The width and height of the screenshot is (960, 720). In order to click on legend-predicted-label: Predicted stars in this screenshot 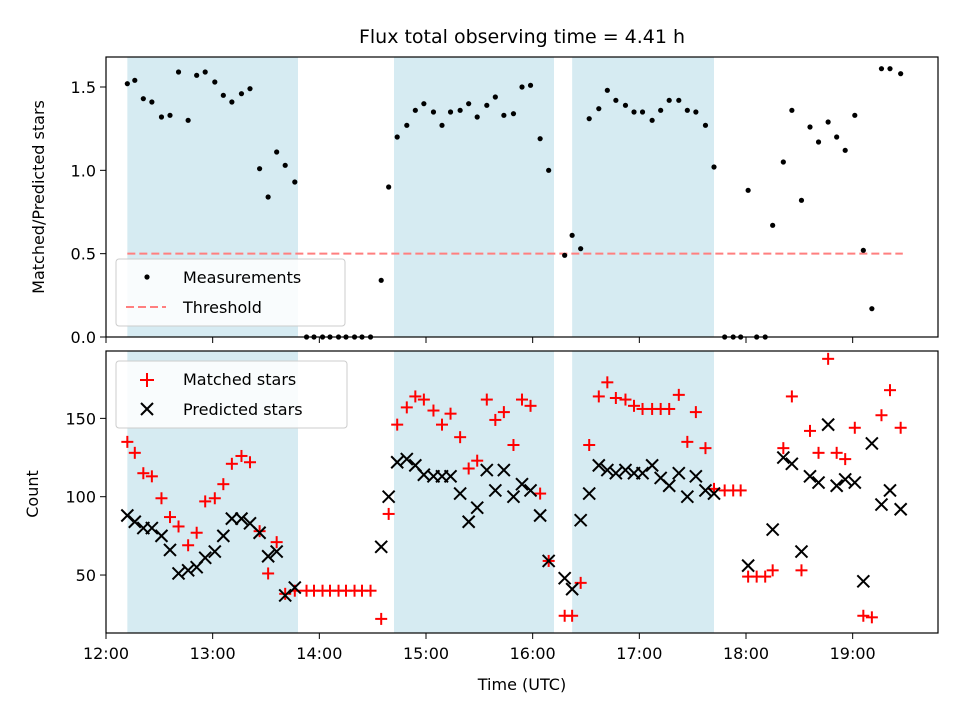, I will do `click(243, 409)`.